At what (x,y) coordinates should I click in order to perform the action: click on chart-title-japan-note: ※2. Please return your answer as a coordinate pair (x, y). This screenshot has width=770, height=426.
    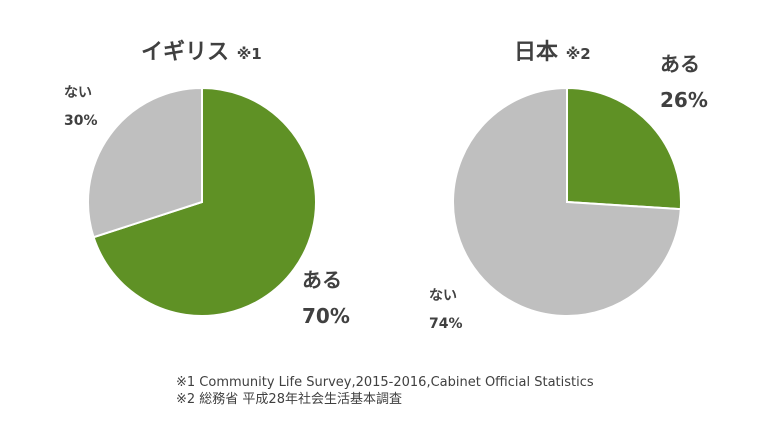
    Looking at the image, I should click on (578, 54).